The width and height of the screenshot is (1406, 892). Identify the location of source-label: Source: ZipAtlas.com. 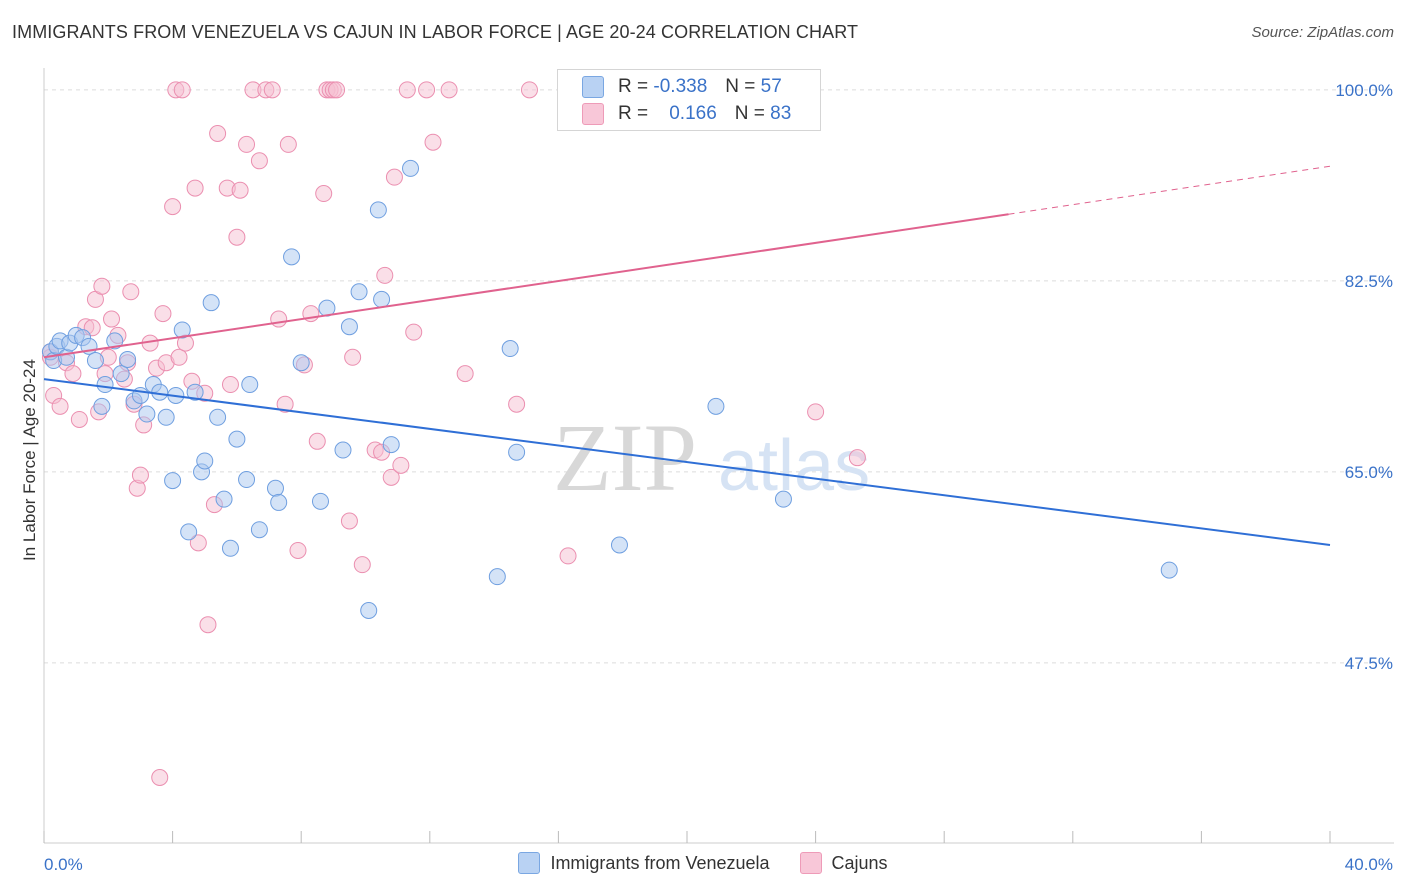
(1322, 32).